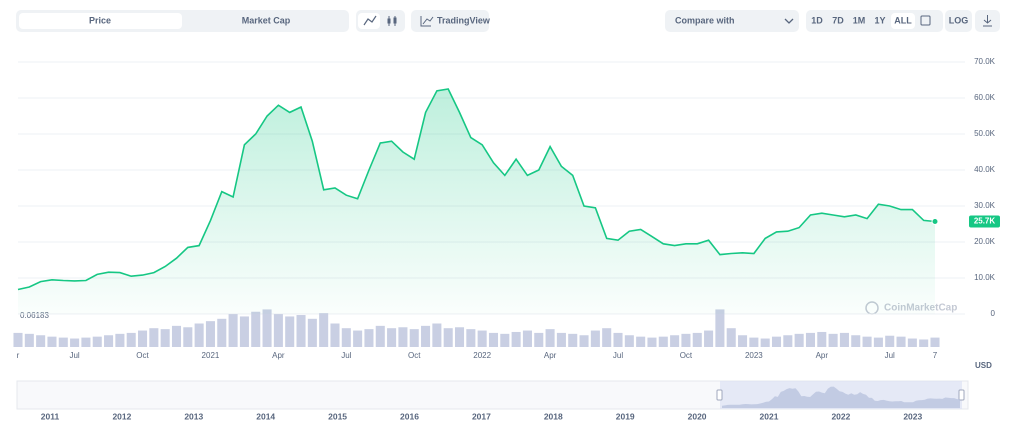 The image size is (1024, 435). What do you see at coordinates (879, 20) in the screenshot?
I see `range-button: 1Y` at bounding box center [879, 20].